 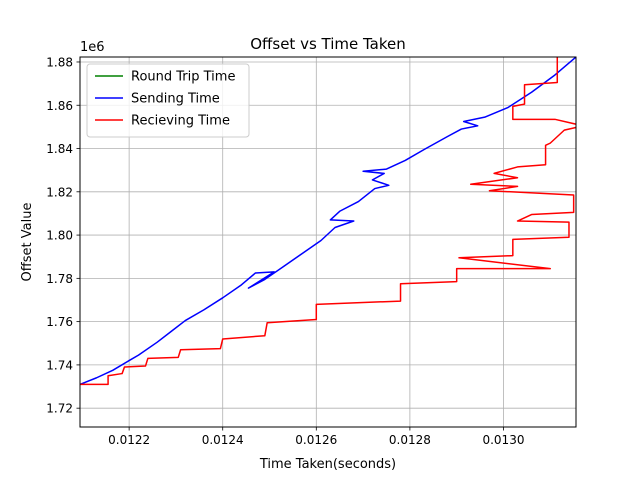 I want to click on legend-label-sending-time: Sending Time, so click(x=175, y=99).